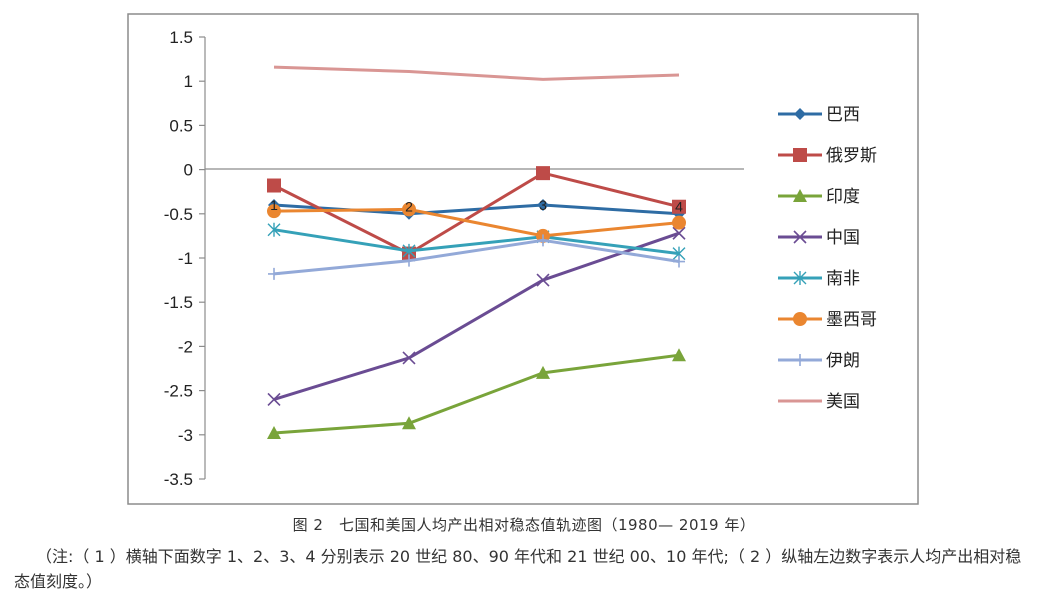 The image size is (1048, 602). Describe the element at coordinates (843, 402) in the screenshot. I see `legend-label: 美国` at that location.